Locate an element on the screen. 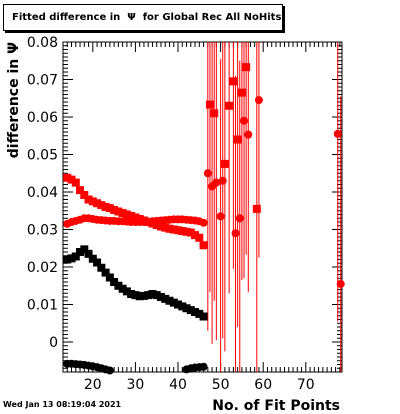  x-tick-label: 40 is located at coordinates (178, 385).